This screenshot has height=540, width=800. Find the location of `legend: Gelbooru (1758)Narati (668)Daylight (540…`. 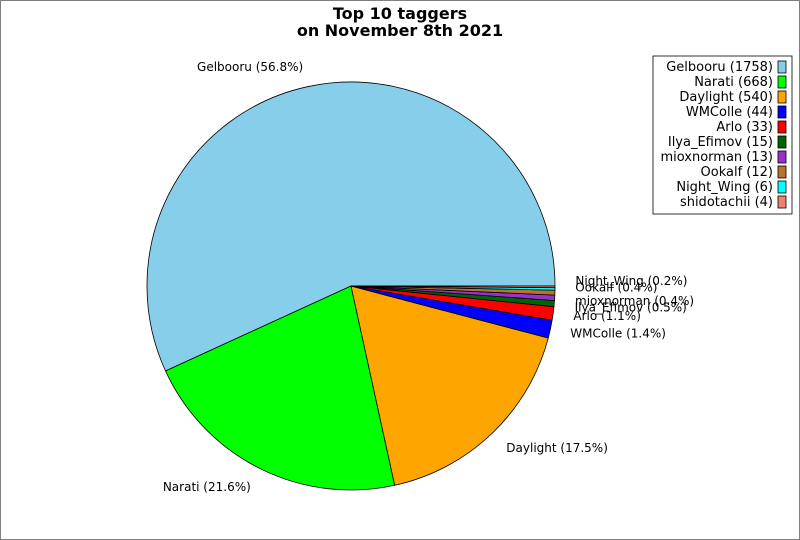

legend: Gelbooru (1758)Narati (668)Daylight (540… is located at coordinates (722, 135).